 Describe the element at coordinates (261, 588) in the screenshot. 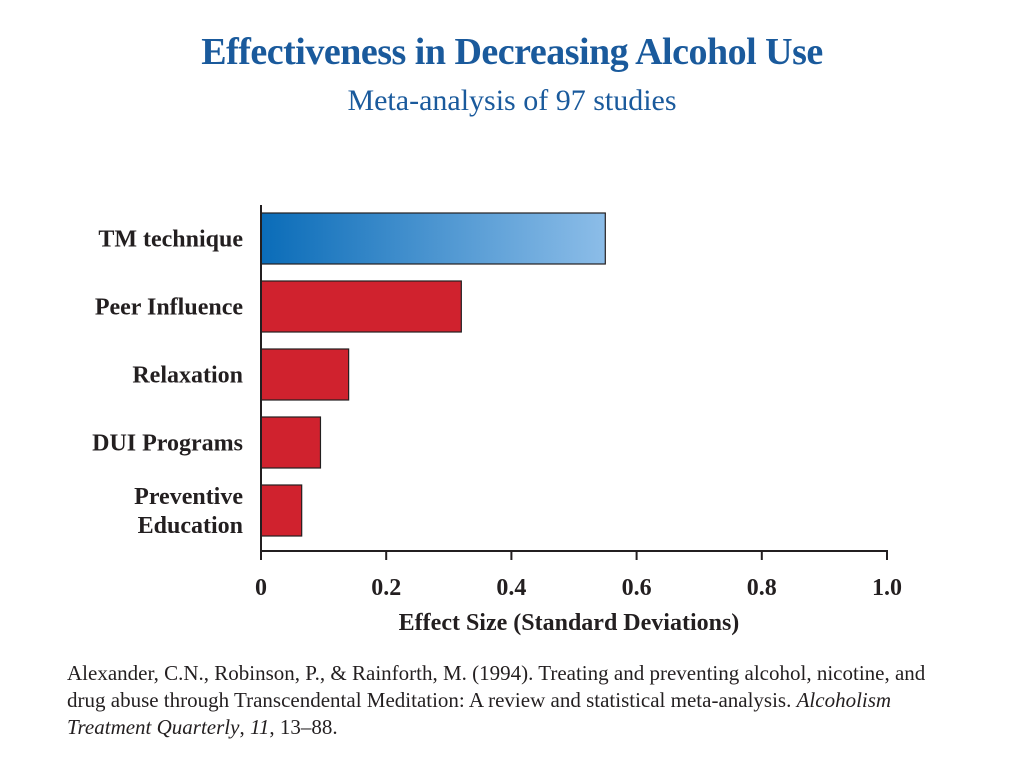

I see `x-tick-label-0: 0` at that location.